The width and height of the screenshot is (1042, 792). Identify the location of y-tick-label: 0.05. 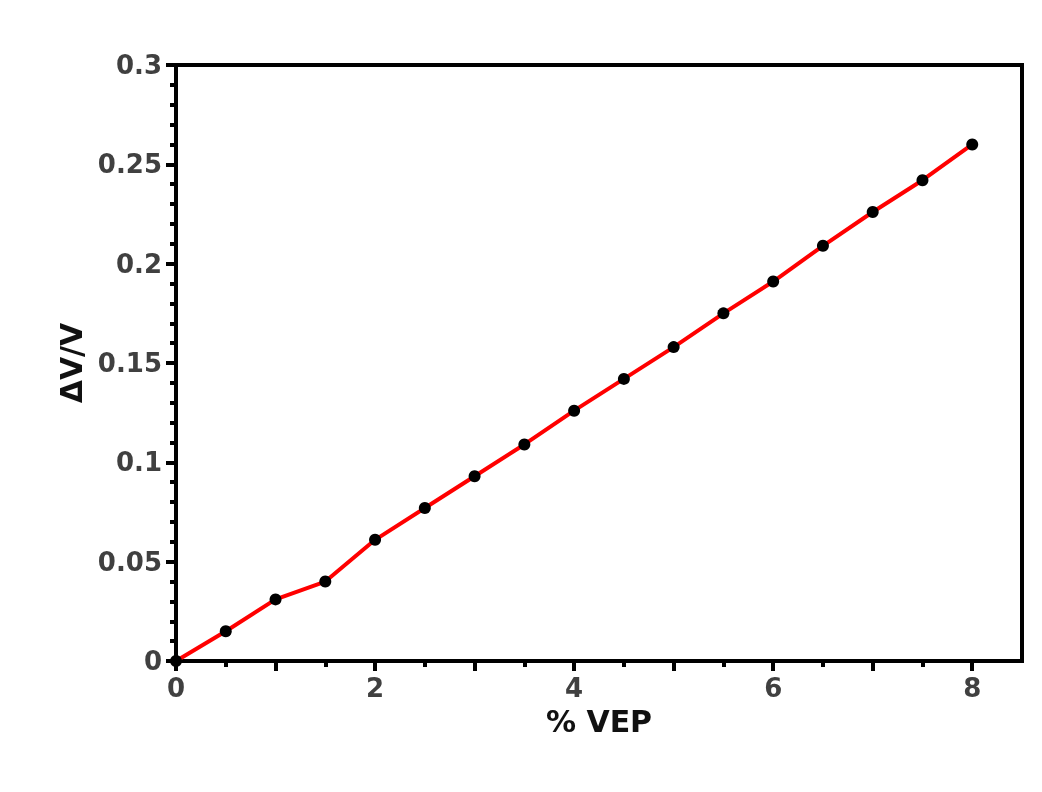
(129, 561).